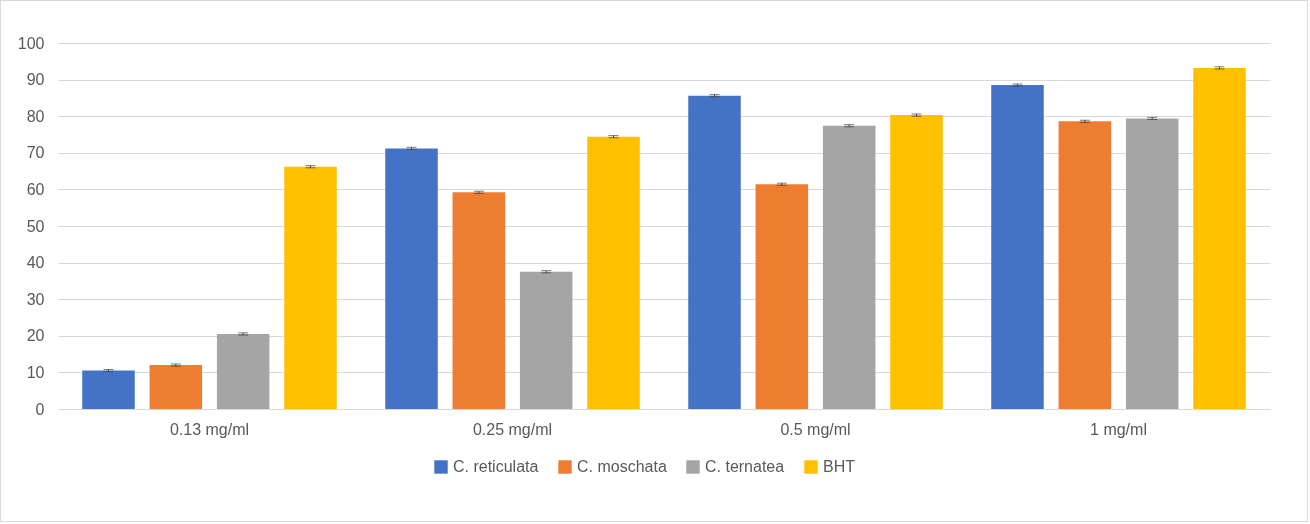 The height and width of the screenshot is (524, 1310). I want to click on y-tick-label: 80, so click(35, 116).